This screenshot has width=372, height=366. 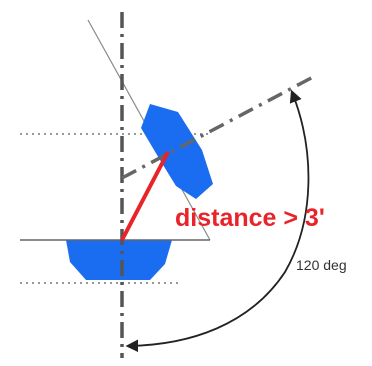 I want to click on distance-label: distance > 3', so click(x=250, y=218).